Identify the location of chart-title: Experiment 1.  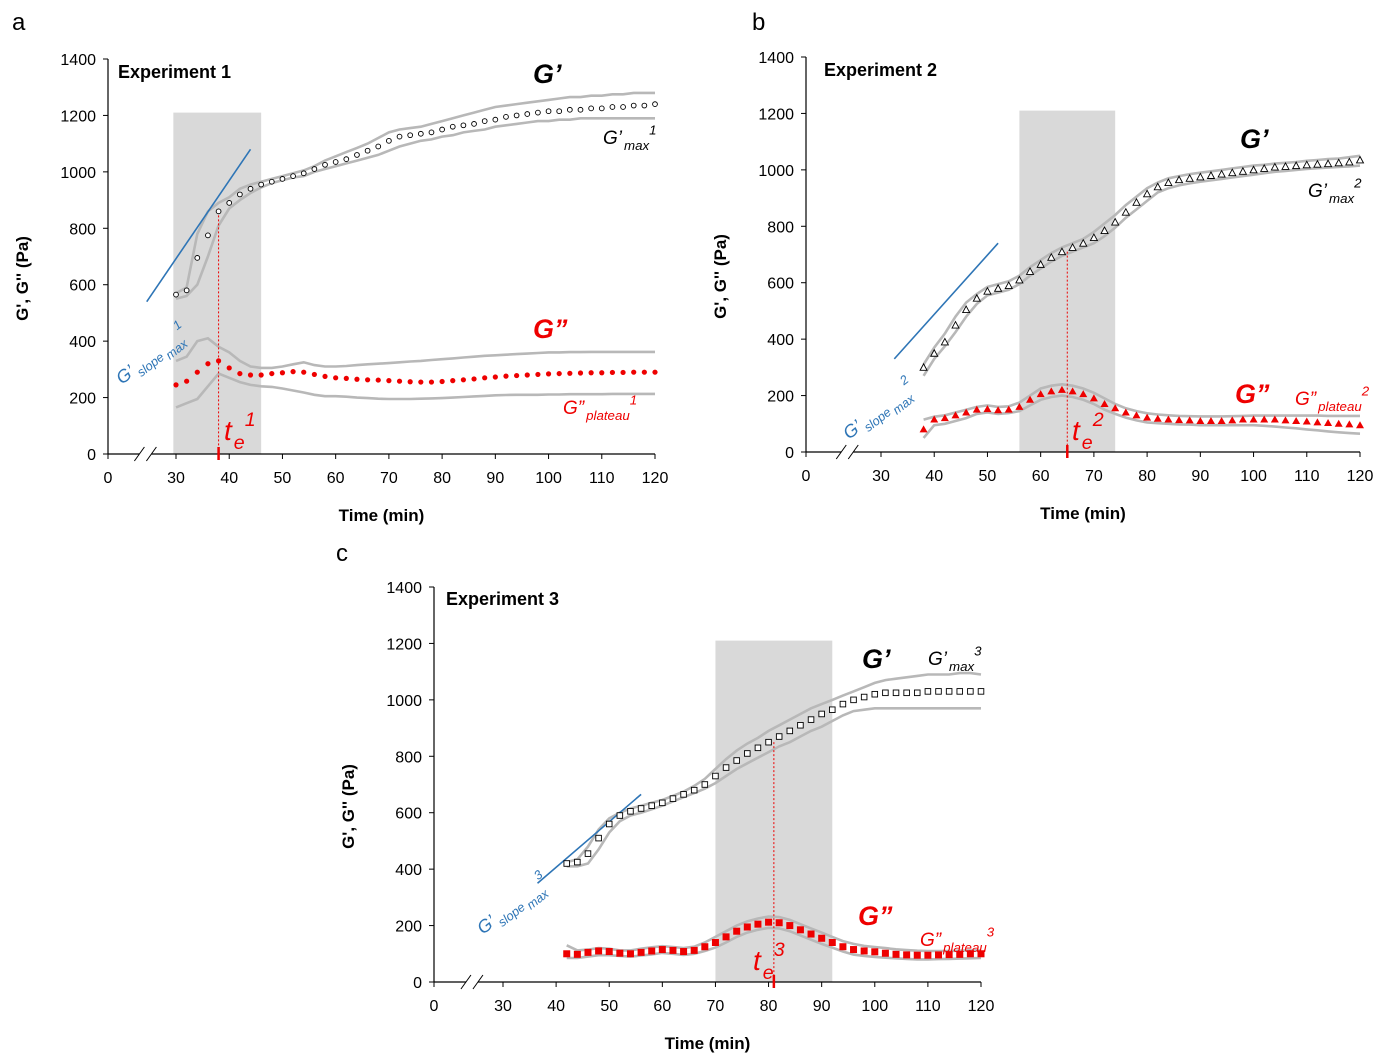
(174, 72).